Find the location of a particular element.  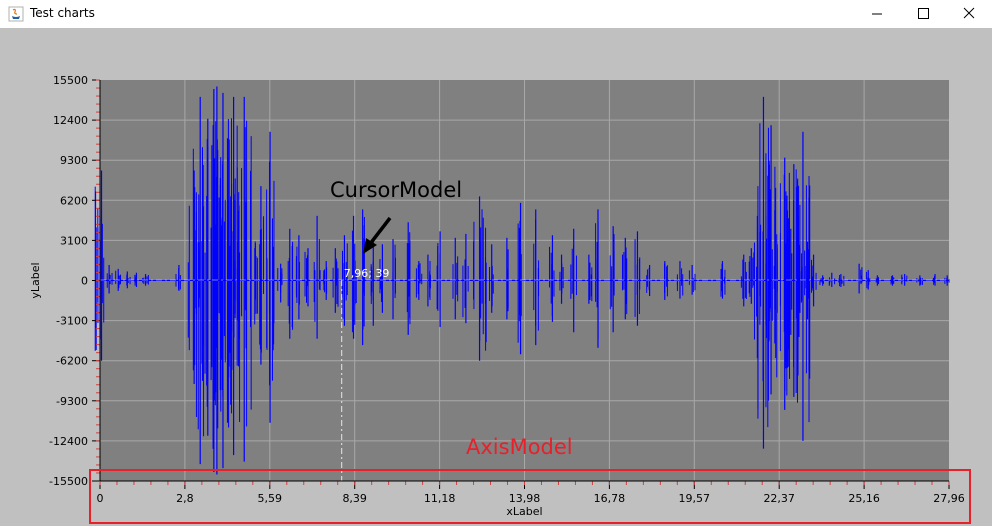

axis-model-annotation: AxisModel is located at coordinates (519, 447).